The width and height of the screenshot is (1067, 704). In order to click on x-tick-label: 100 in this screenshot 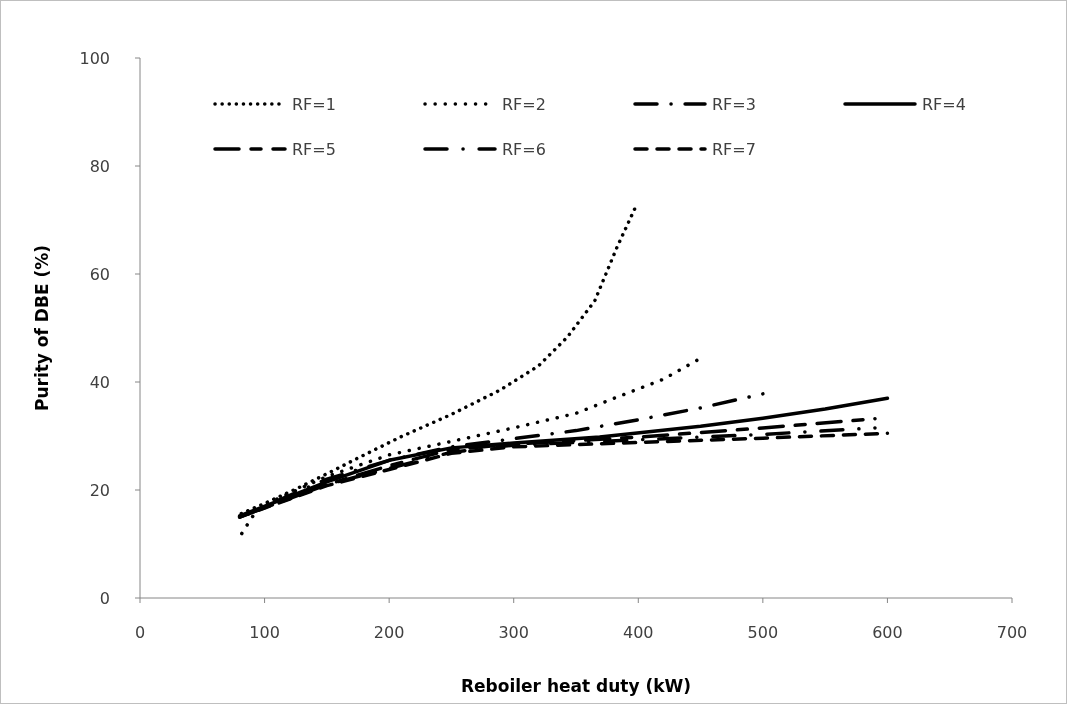, I will do `click(264, 632)`.